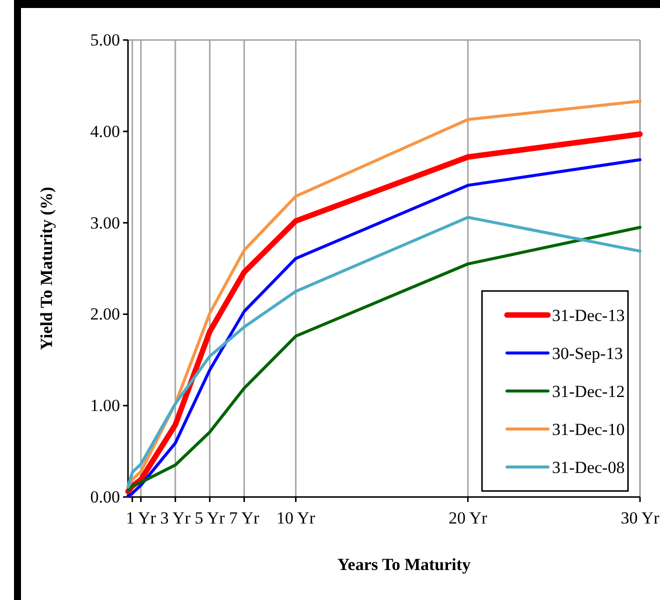  I want to click on y-tick-label: 5.00, so click(105, 40).